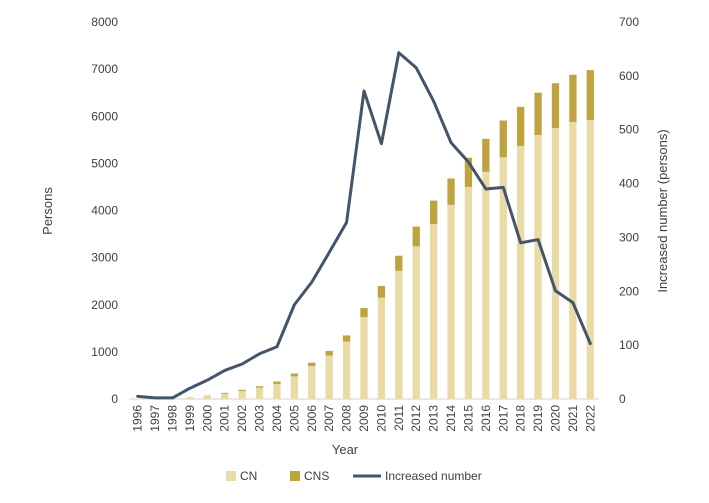 This screenshot has width=709, height=503. Describe the element at coordinates (347, 418) in the screenshot. I see `x-tick-label: 2008` at that location.